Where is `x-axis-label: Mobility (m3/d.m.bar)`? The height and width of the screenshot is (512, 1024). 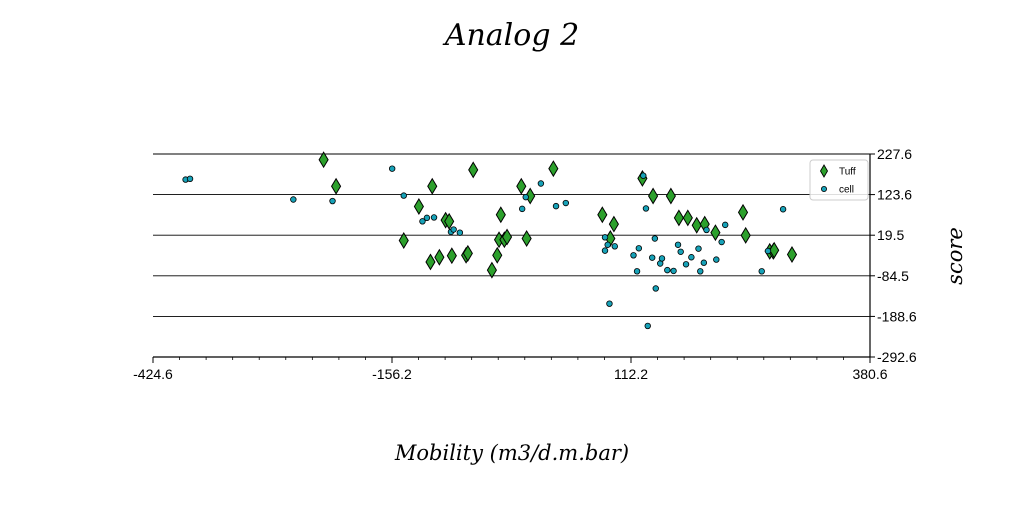 x-axis-label: Mobility (m3/d.m.bar) is located at coordinates (511, 453).